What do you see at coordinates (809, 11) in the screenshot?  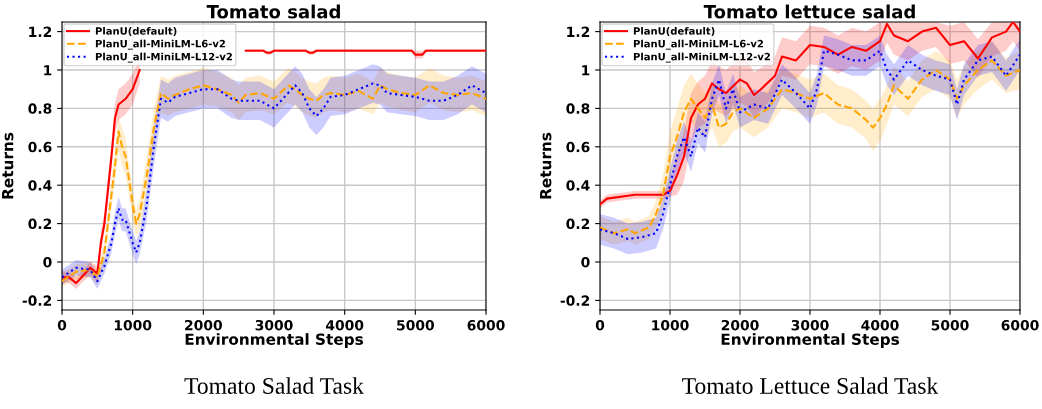 I see `chart-title: Tomato lettuce salad` at bounding box center [809, 11].